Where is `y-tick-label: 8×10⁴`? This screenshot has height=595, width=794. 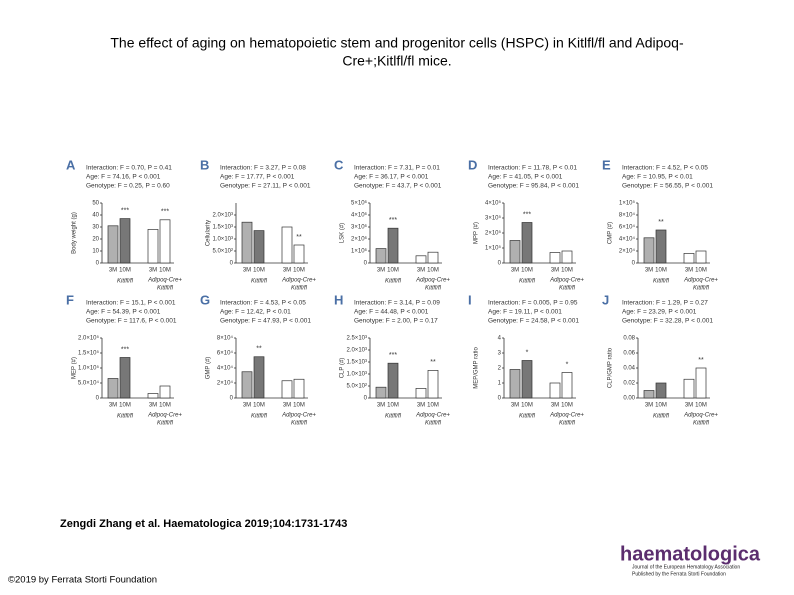 y-tick-label: 8×10⁴ is located at coordinates (627, 215).